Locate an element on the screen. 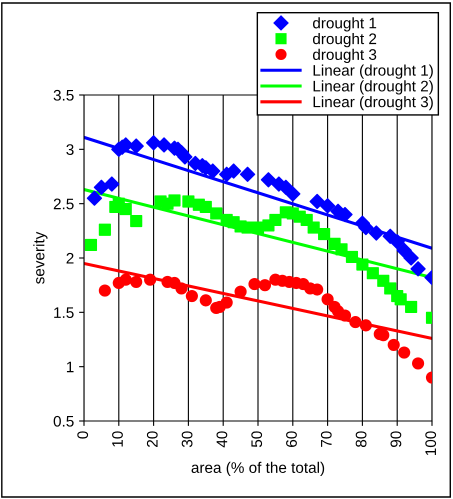 This screenshot has width=453, height=499. y-tick-label: 3.5 is located at coordinates (64, 95).